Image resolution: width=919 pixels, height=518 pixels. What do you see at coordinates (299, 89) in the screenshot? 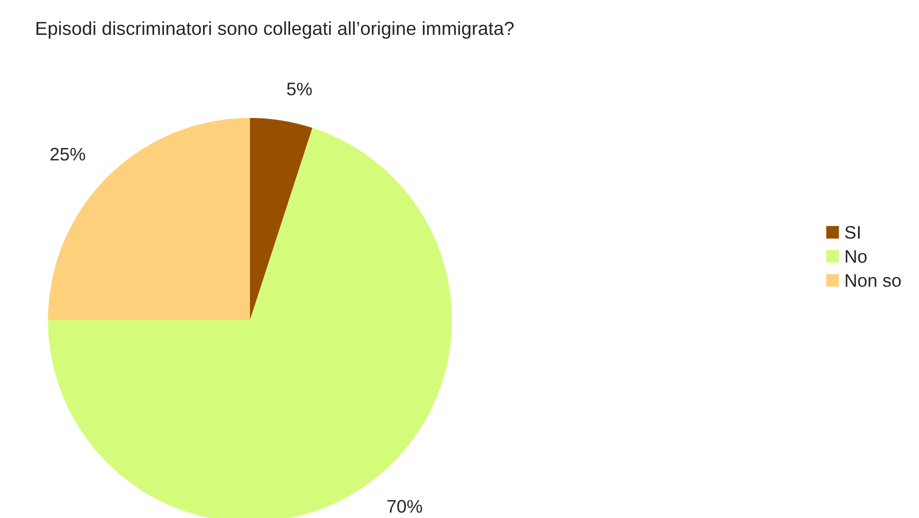
I see `data-label: 5%` at bounding box center [299, 89].